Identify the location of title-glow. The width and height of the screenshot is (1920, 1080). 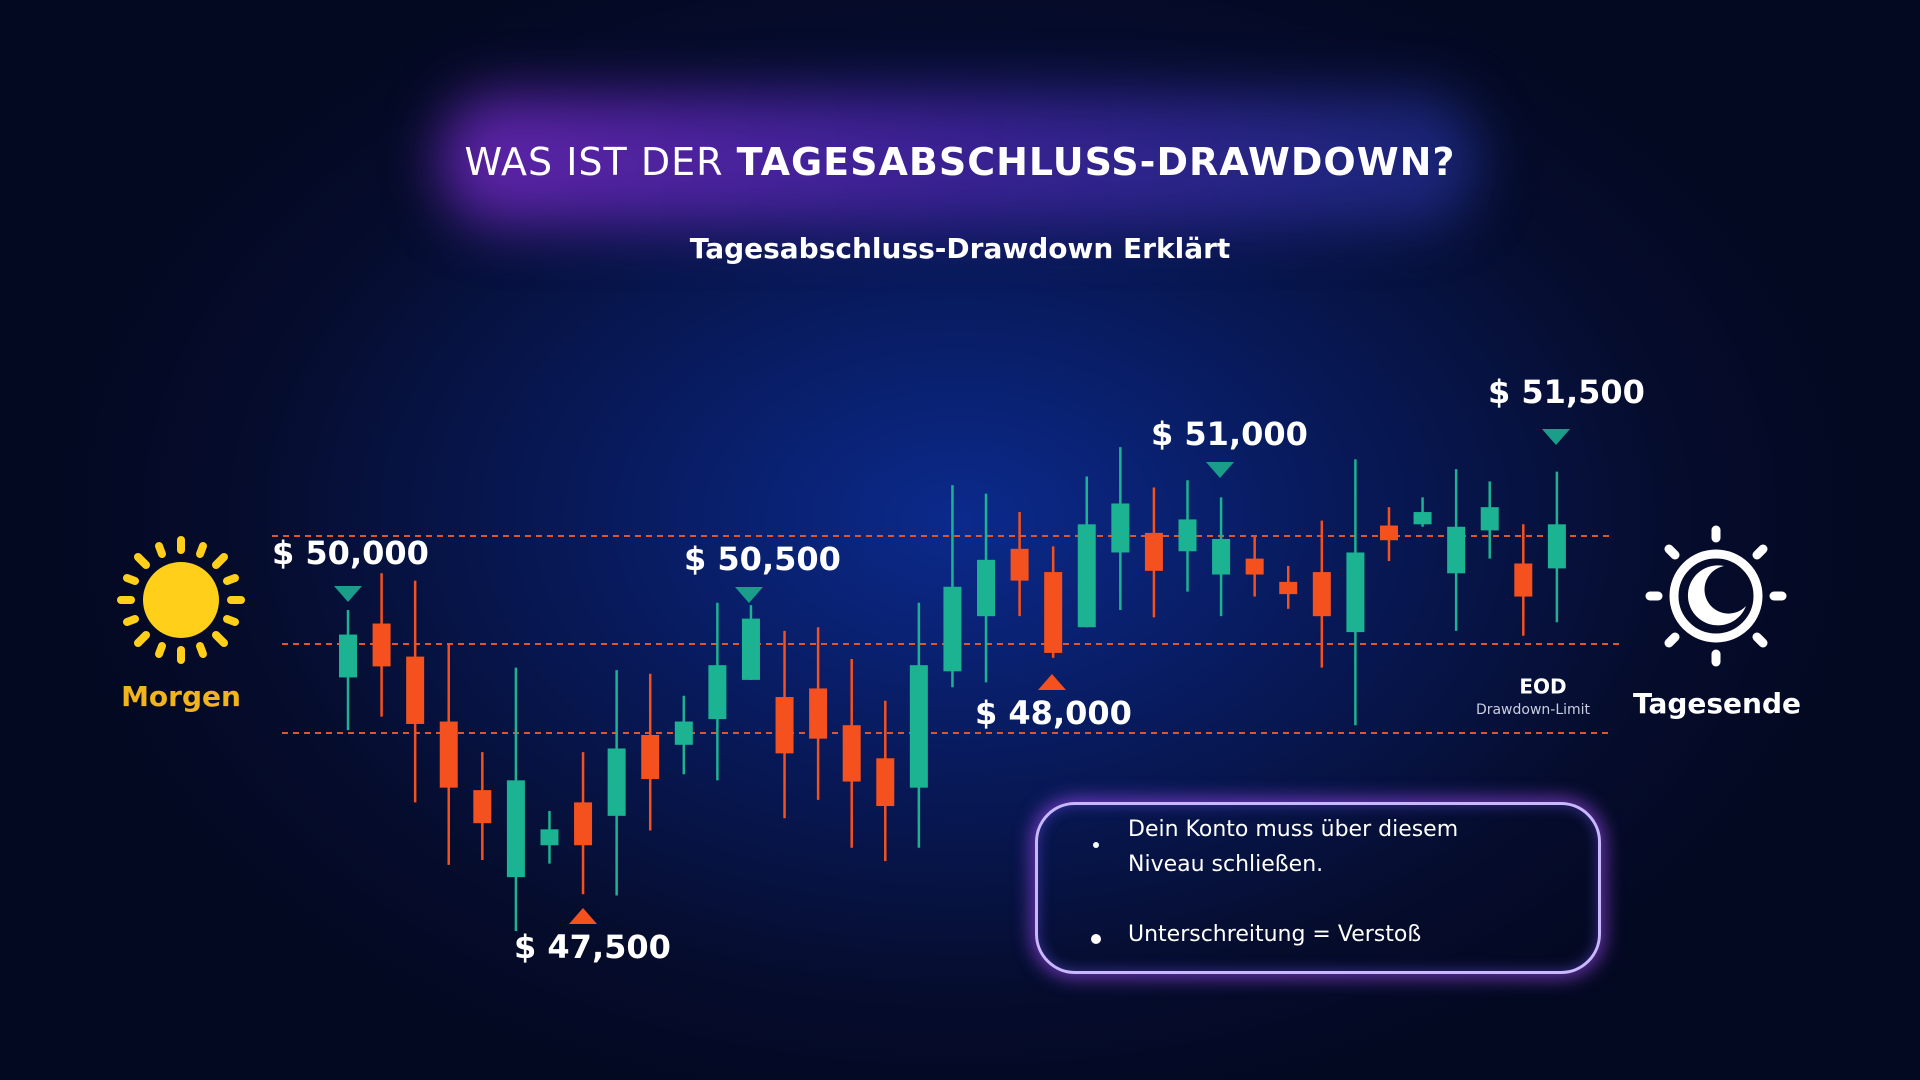
(960, 160).